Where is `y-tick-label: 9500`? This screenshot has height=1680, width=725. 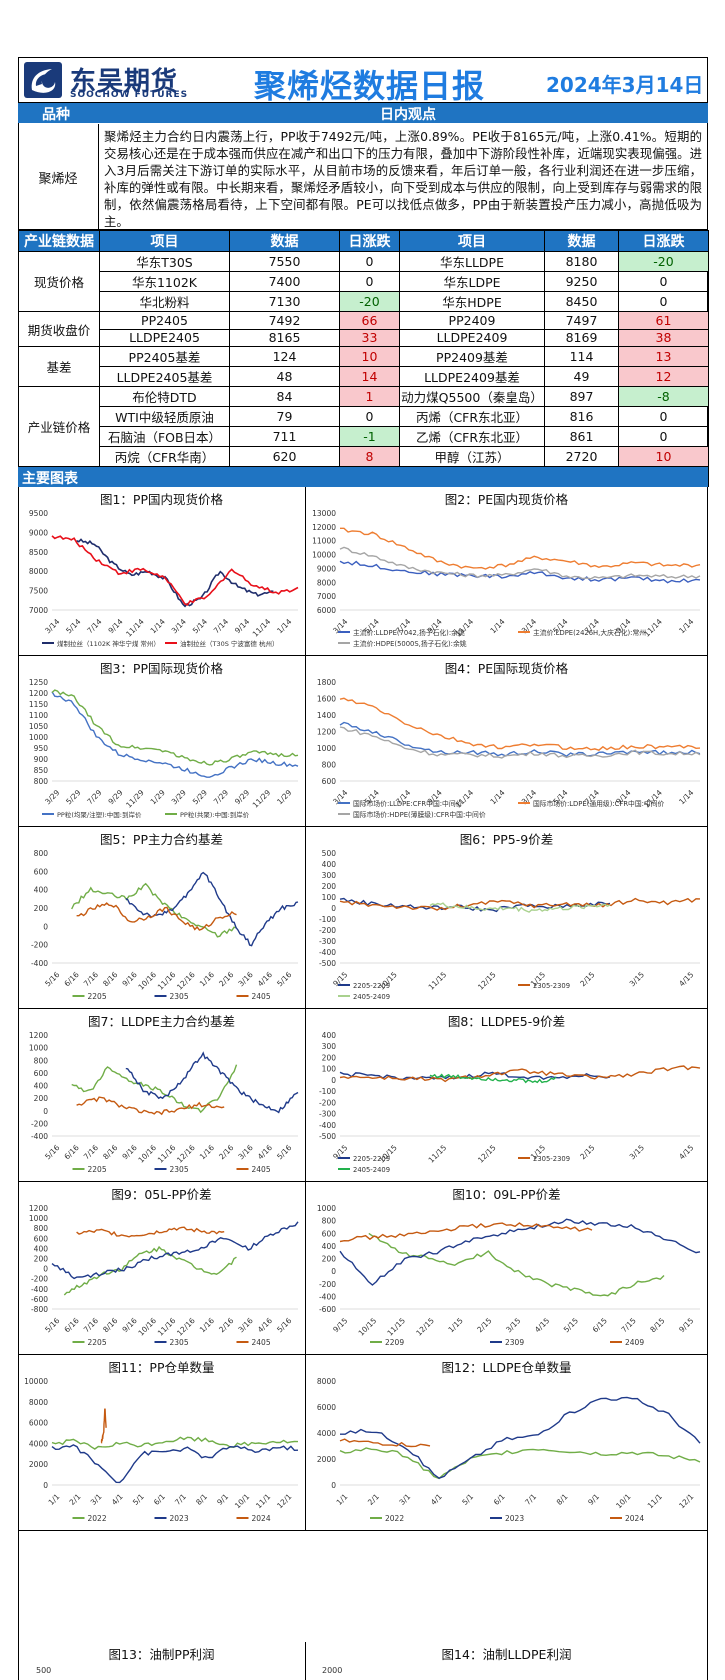
y-tick-label: 9500 is located at coordinates (38, 513).